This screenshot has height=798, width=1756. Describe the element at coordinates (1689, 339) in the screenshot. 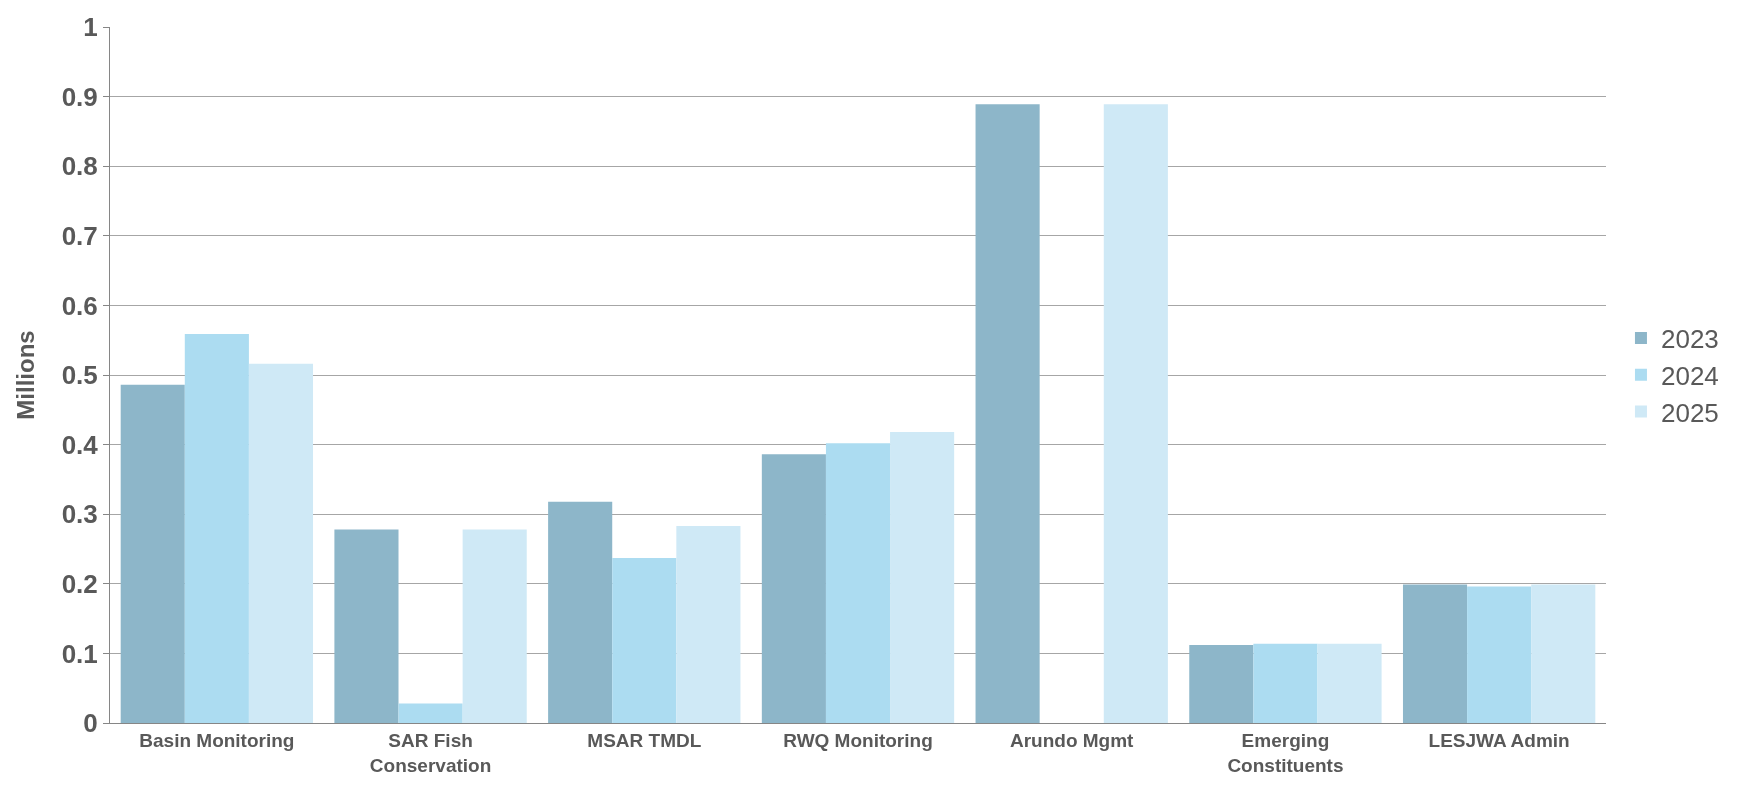

I see `legend-label: 2023` at that location.